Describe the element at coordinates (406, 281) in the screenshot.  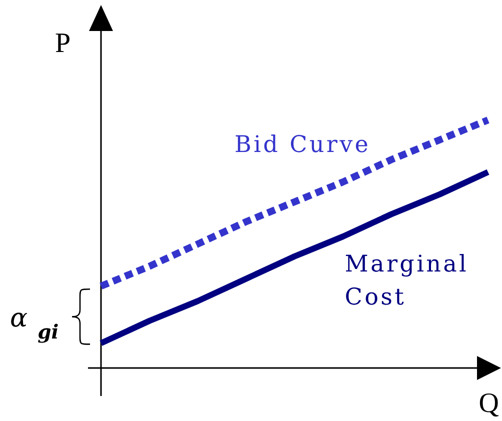
I see `series-label: Marginal Cost` at that location.